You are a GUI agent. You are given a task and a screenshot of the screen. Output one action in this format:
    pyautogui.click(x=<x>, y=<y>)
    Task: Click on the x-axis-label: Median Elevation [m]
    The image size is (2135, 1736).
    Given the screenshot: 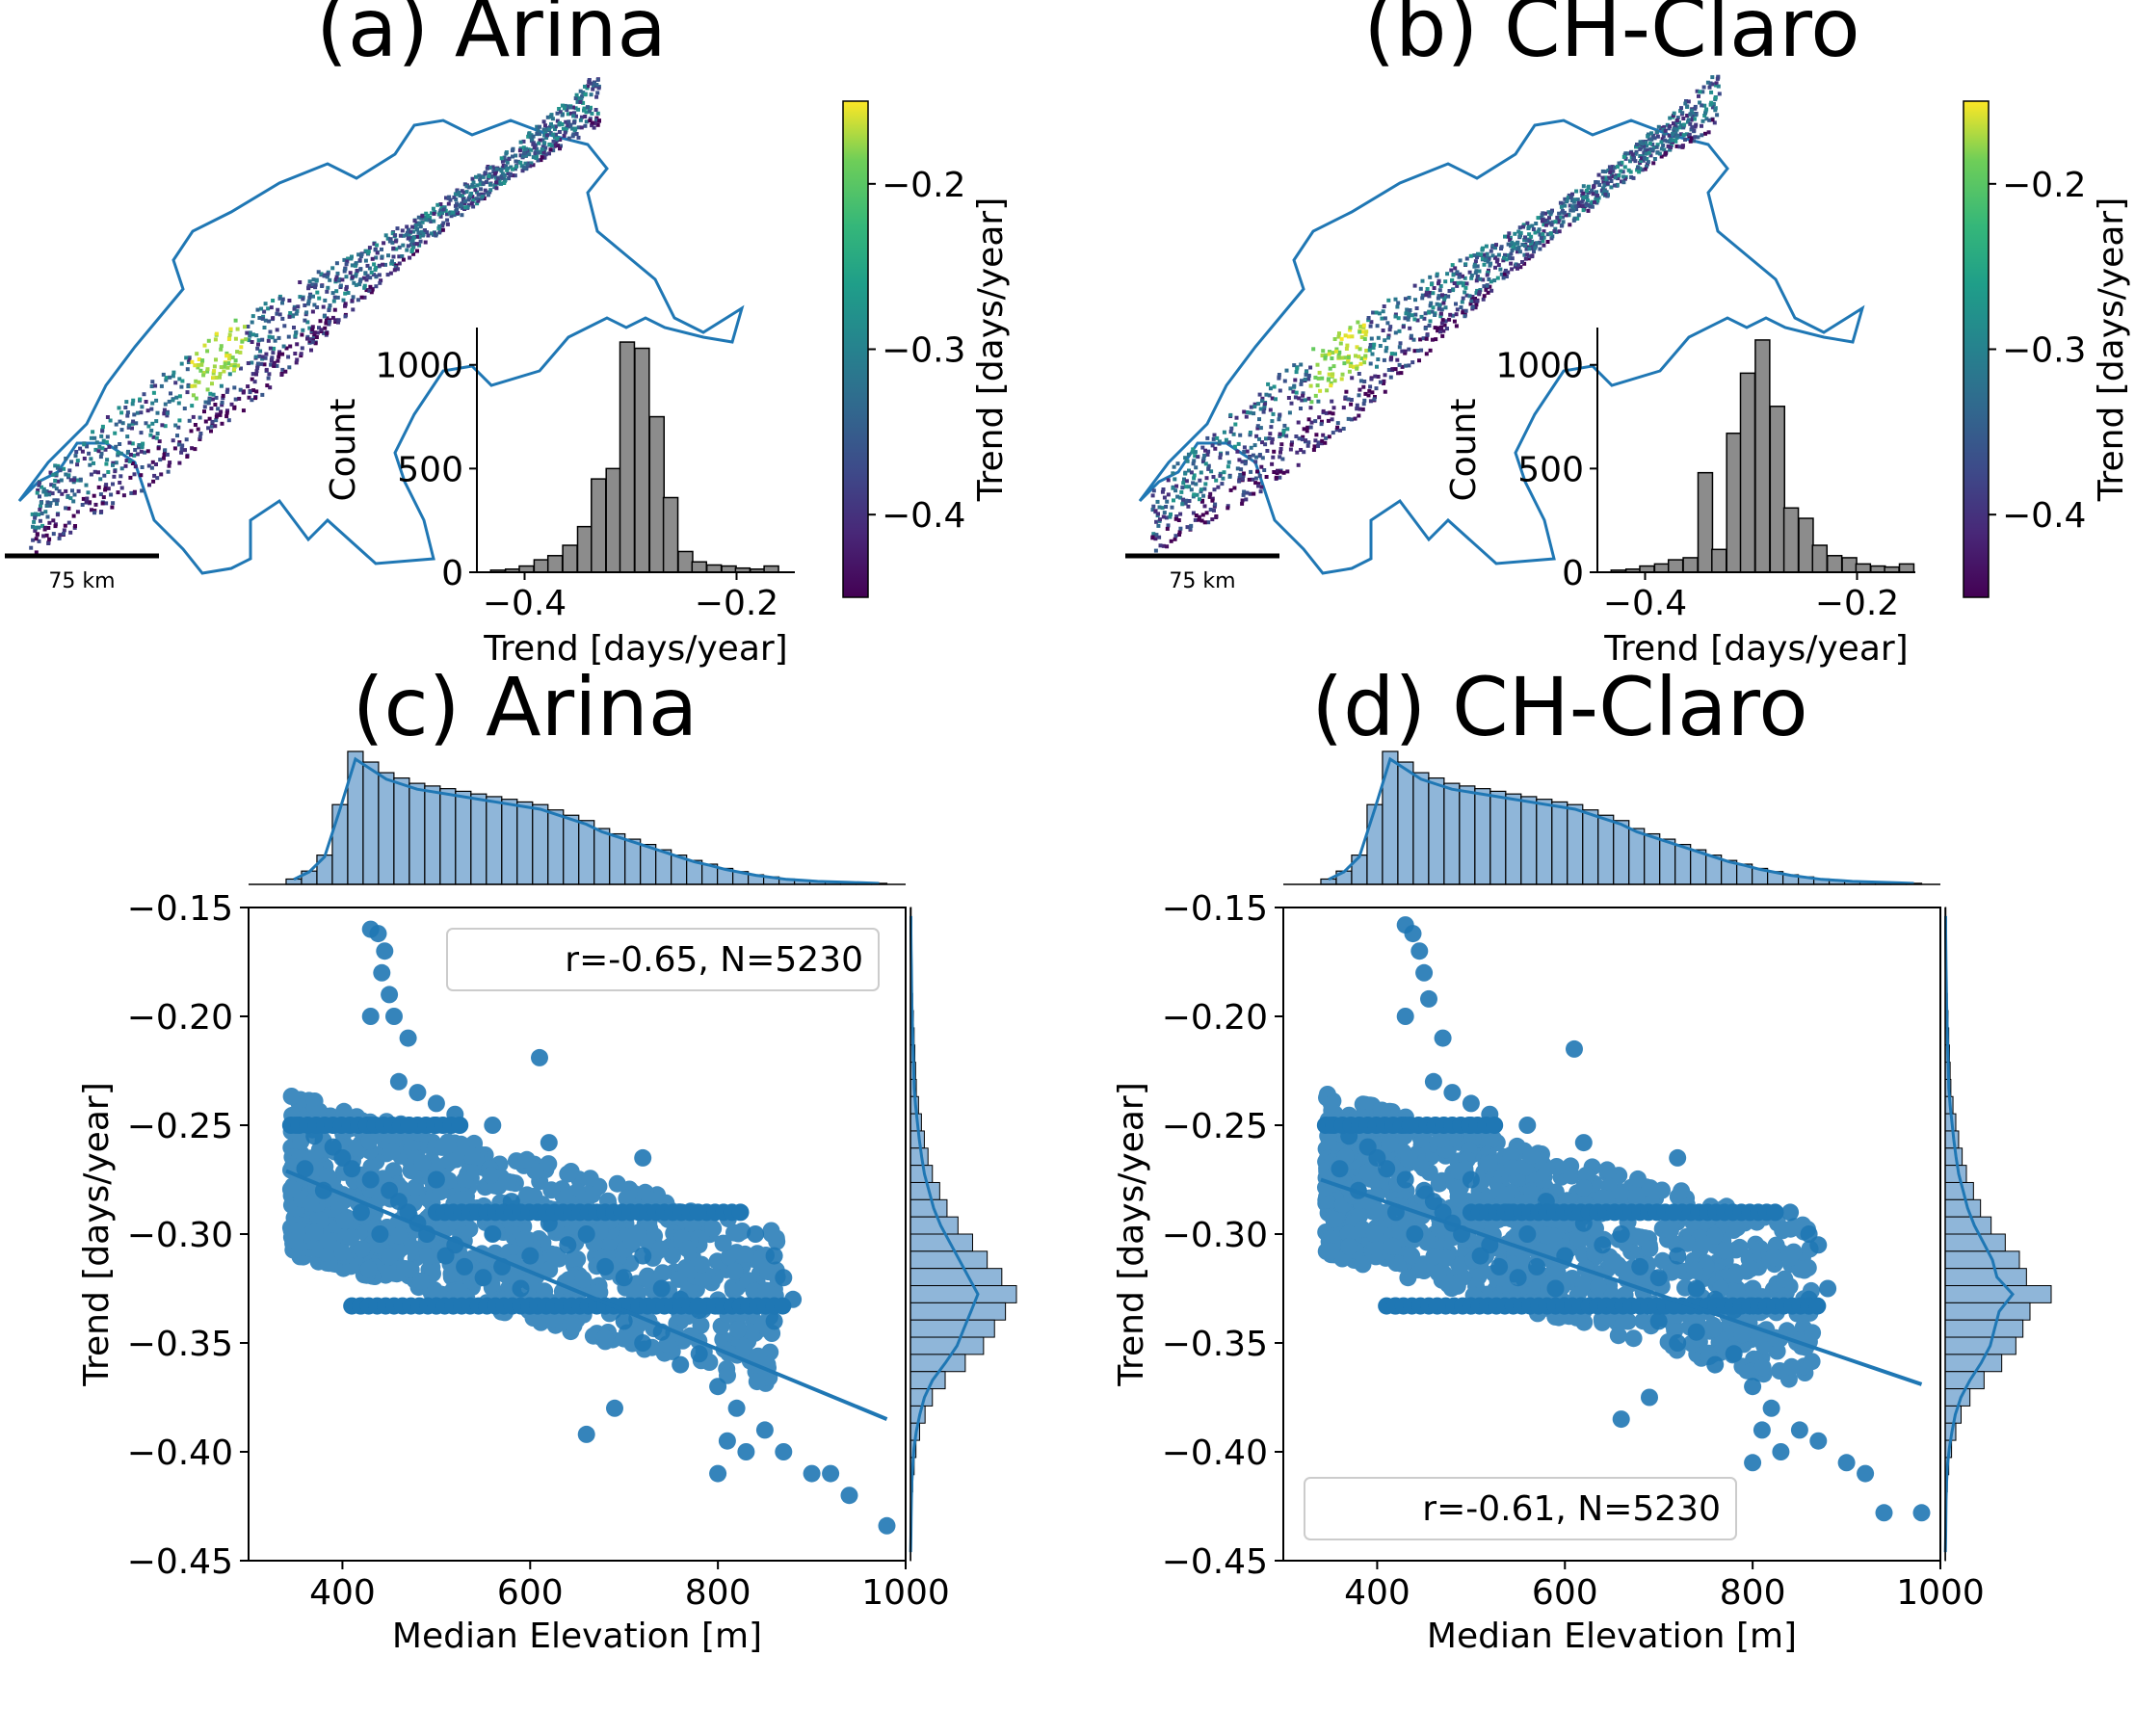 What is the action you would take?
    pyautogui.click(x=1612, y=1637)
    